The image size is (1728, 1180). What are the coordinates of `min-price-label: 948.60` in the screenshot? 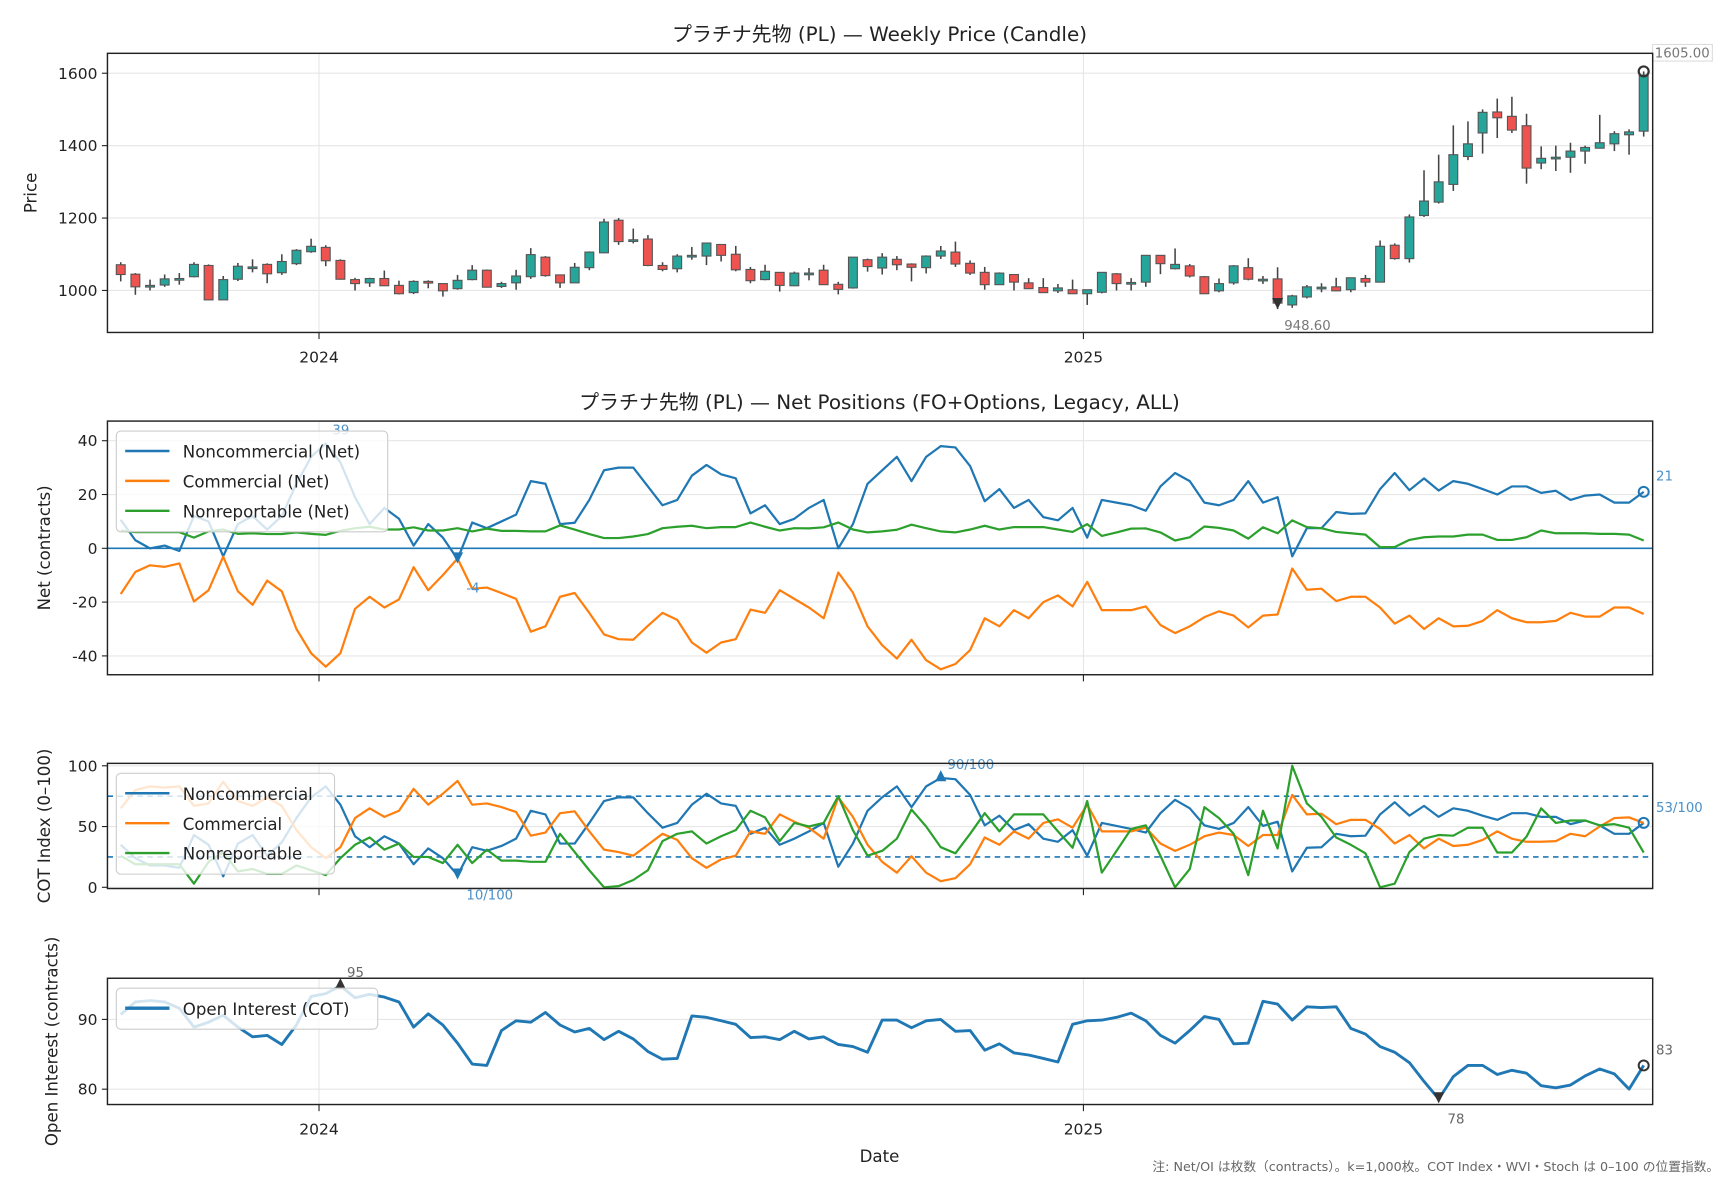 It's located at (1307, 326).